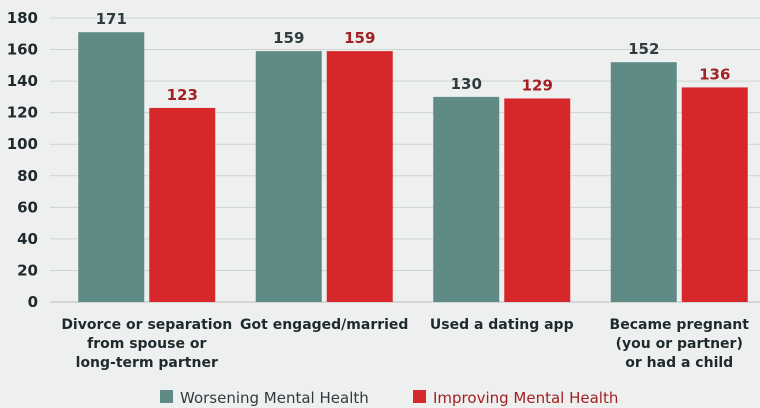 This screenshot has width=760, height=408. What do you see at coordinates (22, 113) in the screenshot?
I see `y-tick-label: 120` at bounding box center [22, 113].